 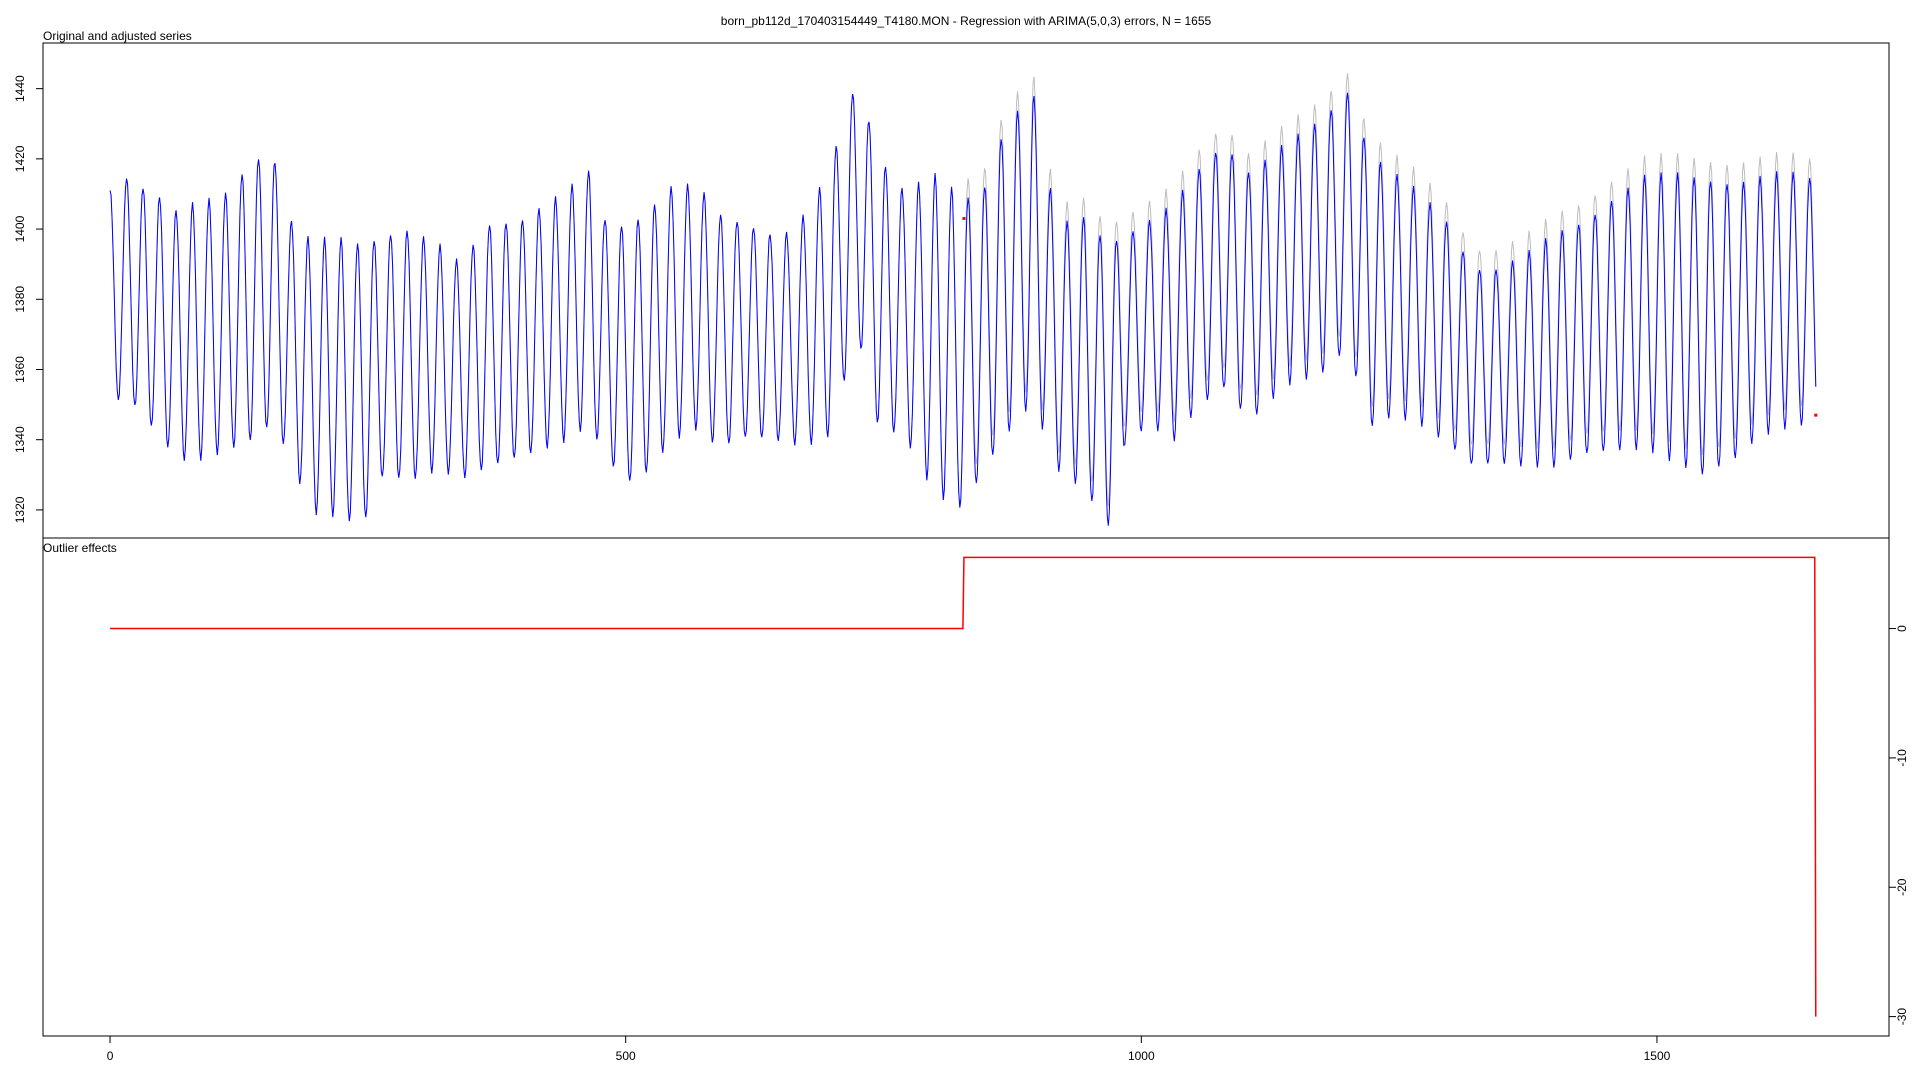 What do you see at coordinates (117, 36) in the screenshot?
I see `top-panel-label: Original and adjusted series` at bounding box center [117, 36].